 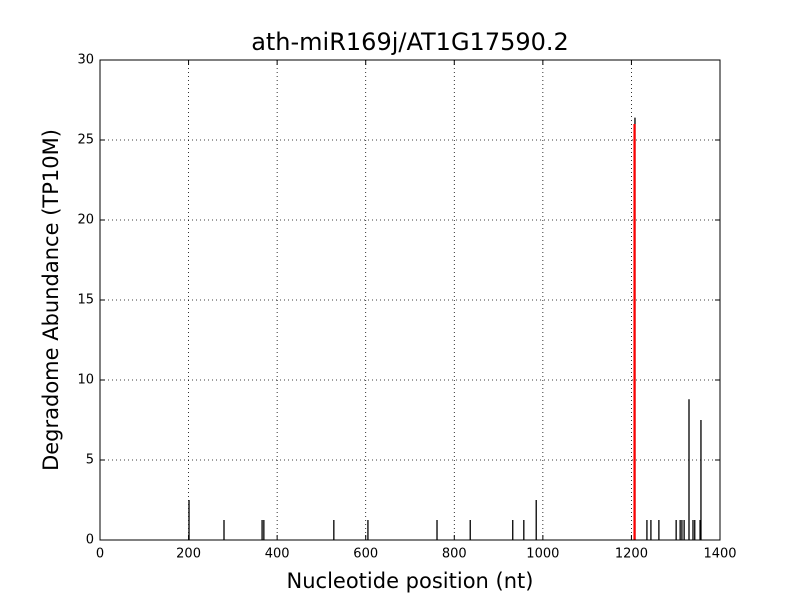 What do you see at coordinates (410, 581) in the screenshot?
I see `x-axis-label: Nucleotide position (nt)` at bounding box center [410, 581].